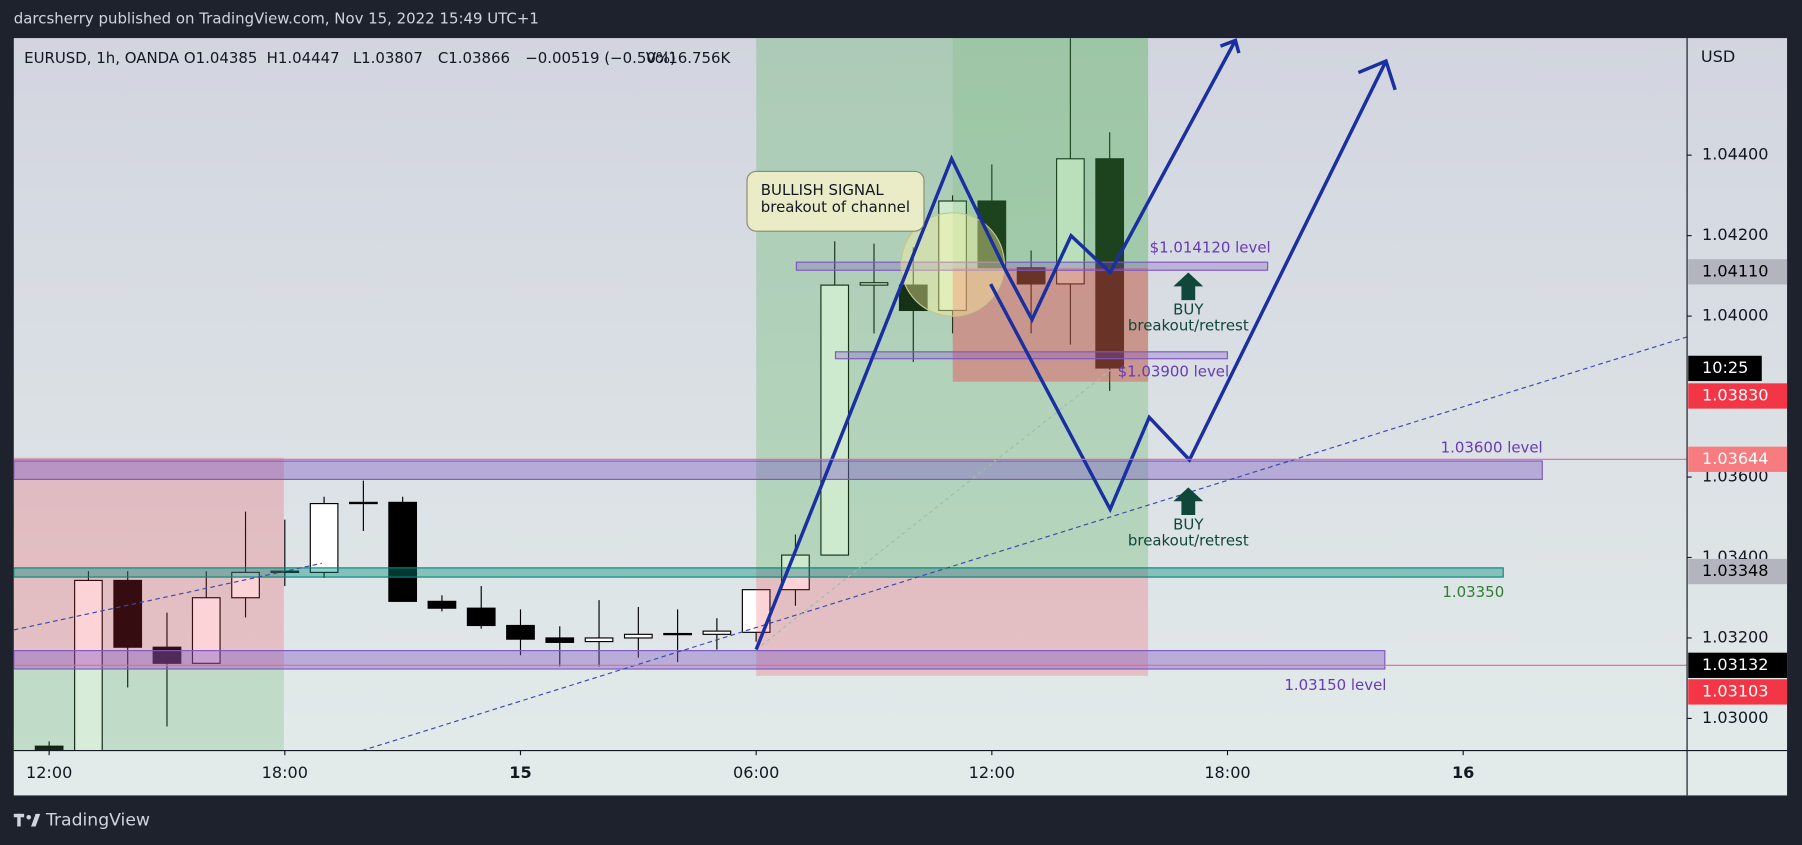 This screenshot has width=1802, height=845. I want to click on countdown-tag, so click(1725, 368).